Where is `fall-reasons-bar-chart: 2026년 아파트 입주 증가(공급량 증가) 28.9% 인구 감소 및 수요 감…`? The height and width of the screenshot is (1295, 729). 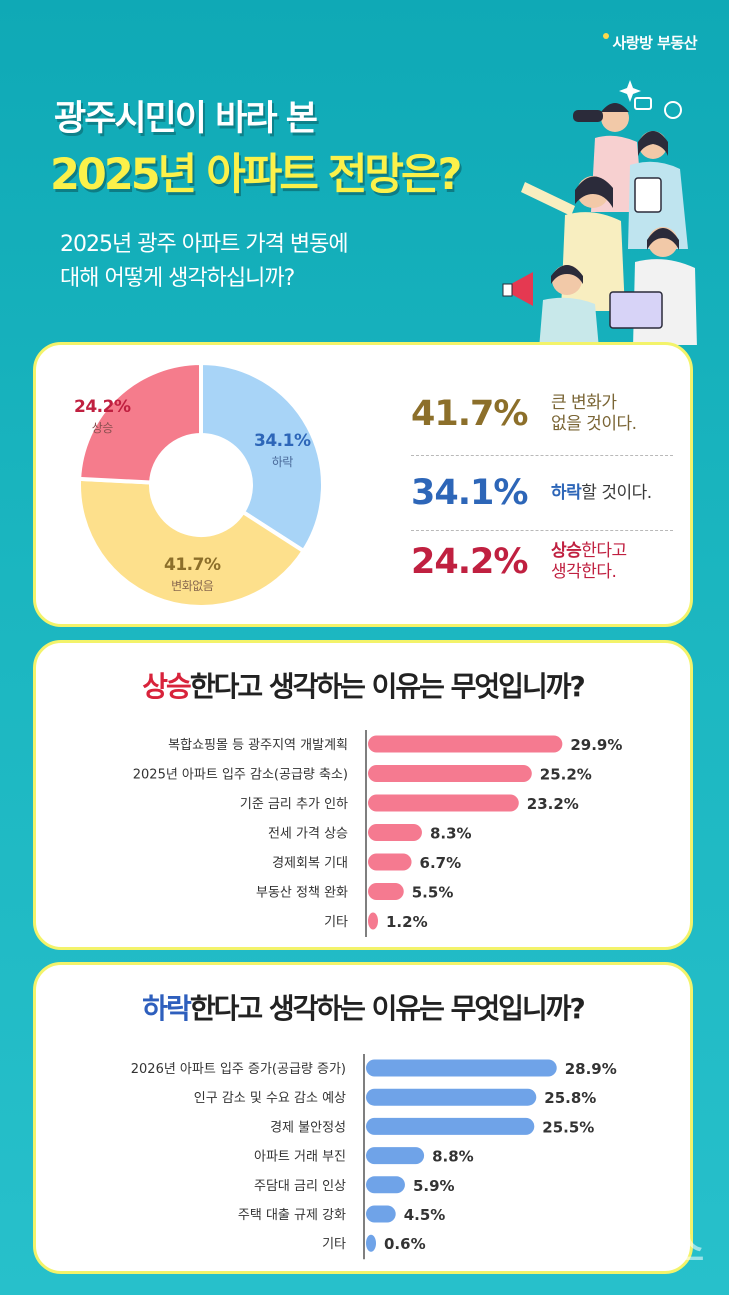 fall-reasons-bar-chart: 2026년 아파트 입주 증가(공급량 증가) 28.9% 인구 감소 및 수요 감… is located at coordinates (374, 1157).